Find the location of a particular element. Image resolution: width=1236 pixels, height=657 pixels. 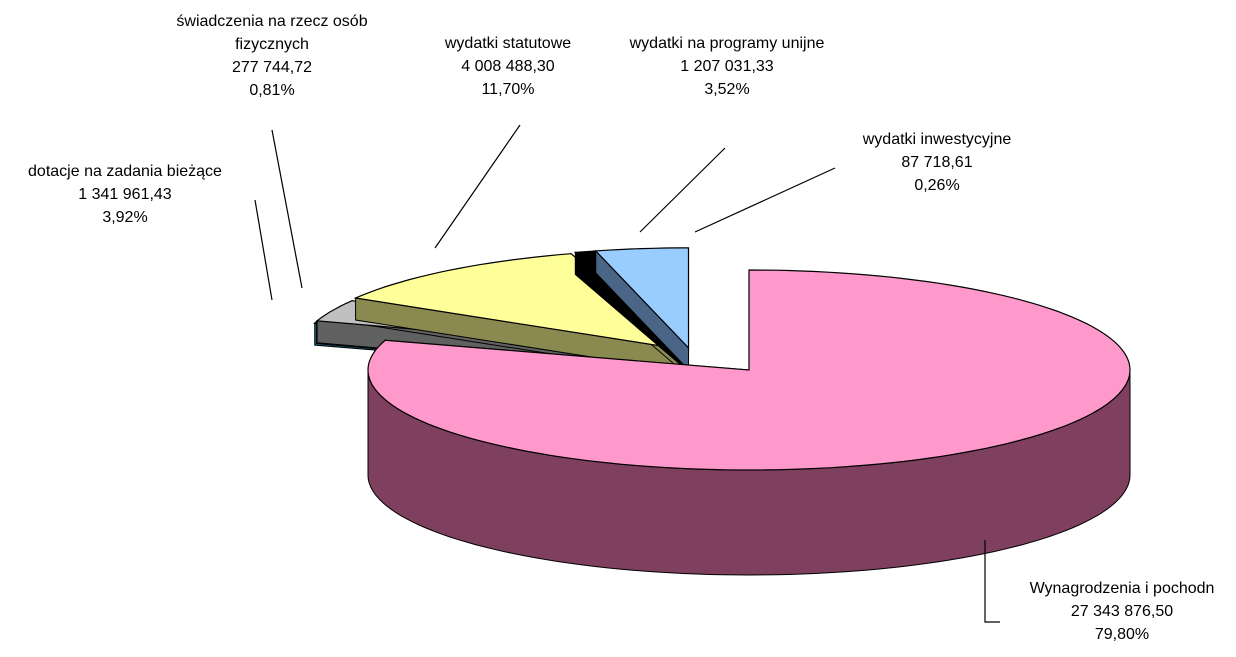

value-label: 87 718,61 is located at coordinates (937, 162).